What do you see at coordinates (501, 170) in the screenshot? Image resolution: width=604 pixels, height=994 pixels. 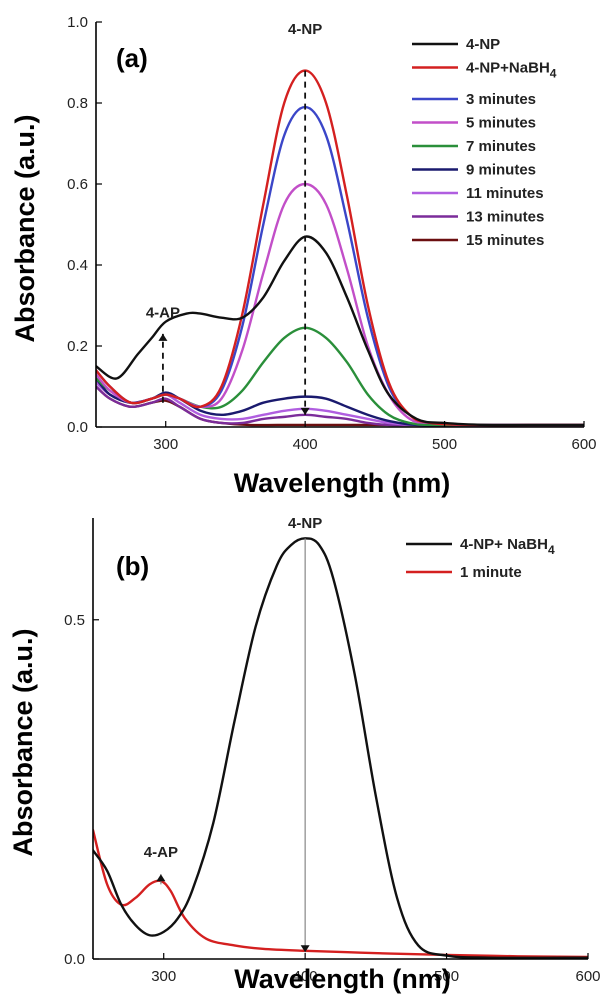 I see `legend-label-9-minutes: 9 minutes` at bounding box center [501, 170].